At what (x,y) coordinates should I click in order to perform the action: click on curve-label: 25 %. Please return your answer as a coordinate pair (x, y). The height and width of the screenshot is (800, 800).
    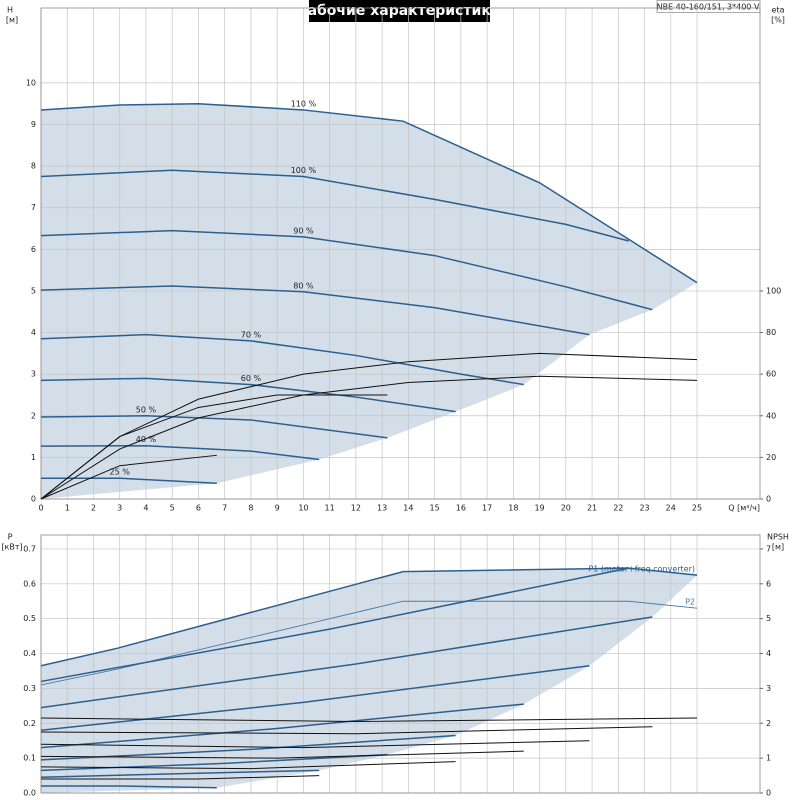
    Looking at the image, I should click on (120, 472).